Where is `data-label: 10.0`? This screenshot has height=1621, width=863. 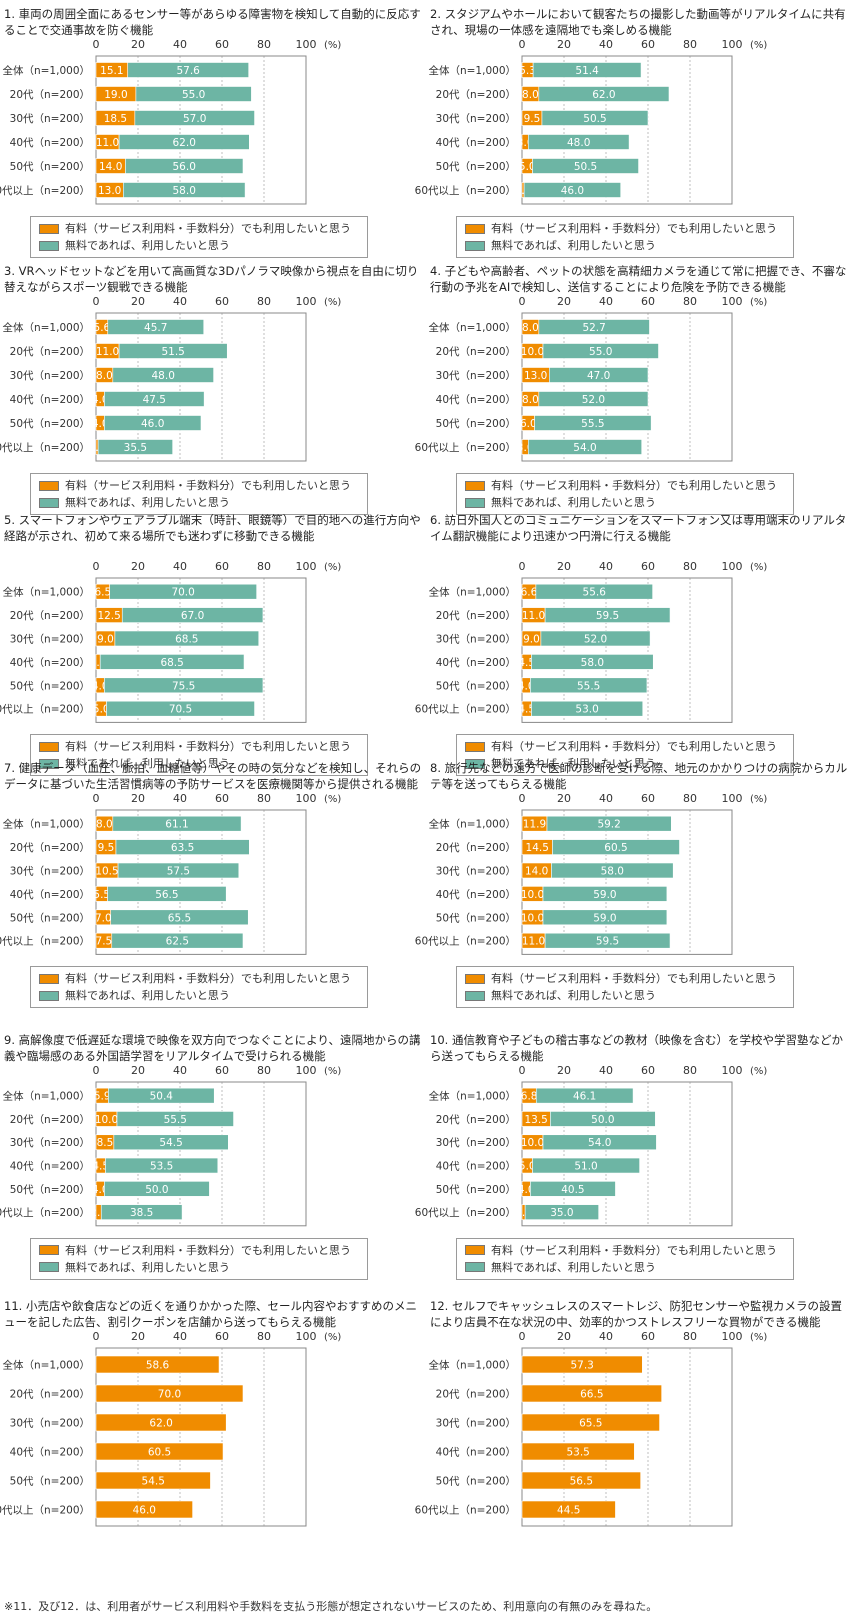
data-label: 10.0 is located at coordinates (532, 918).